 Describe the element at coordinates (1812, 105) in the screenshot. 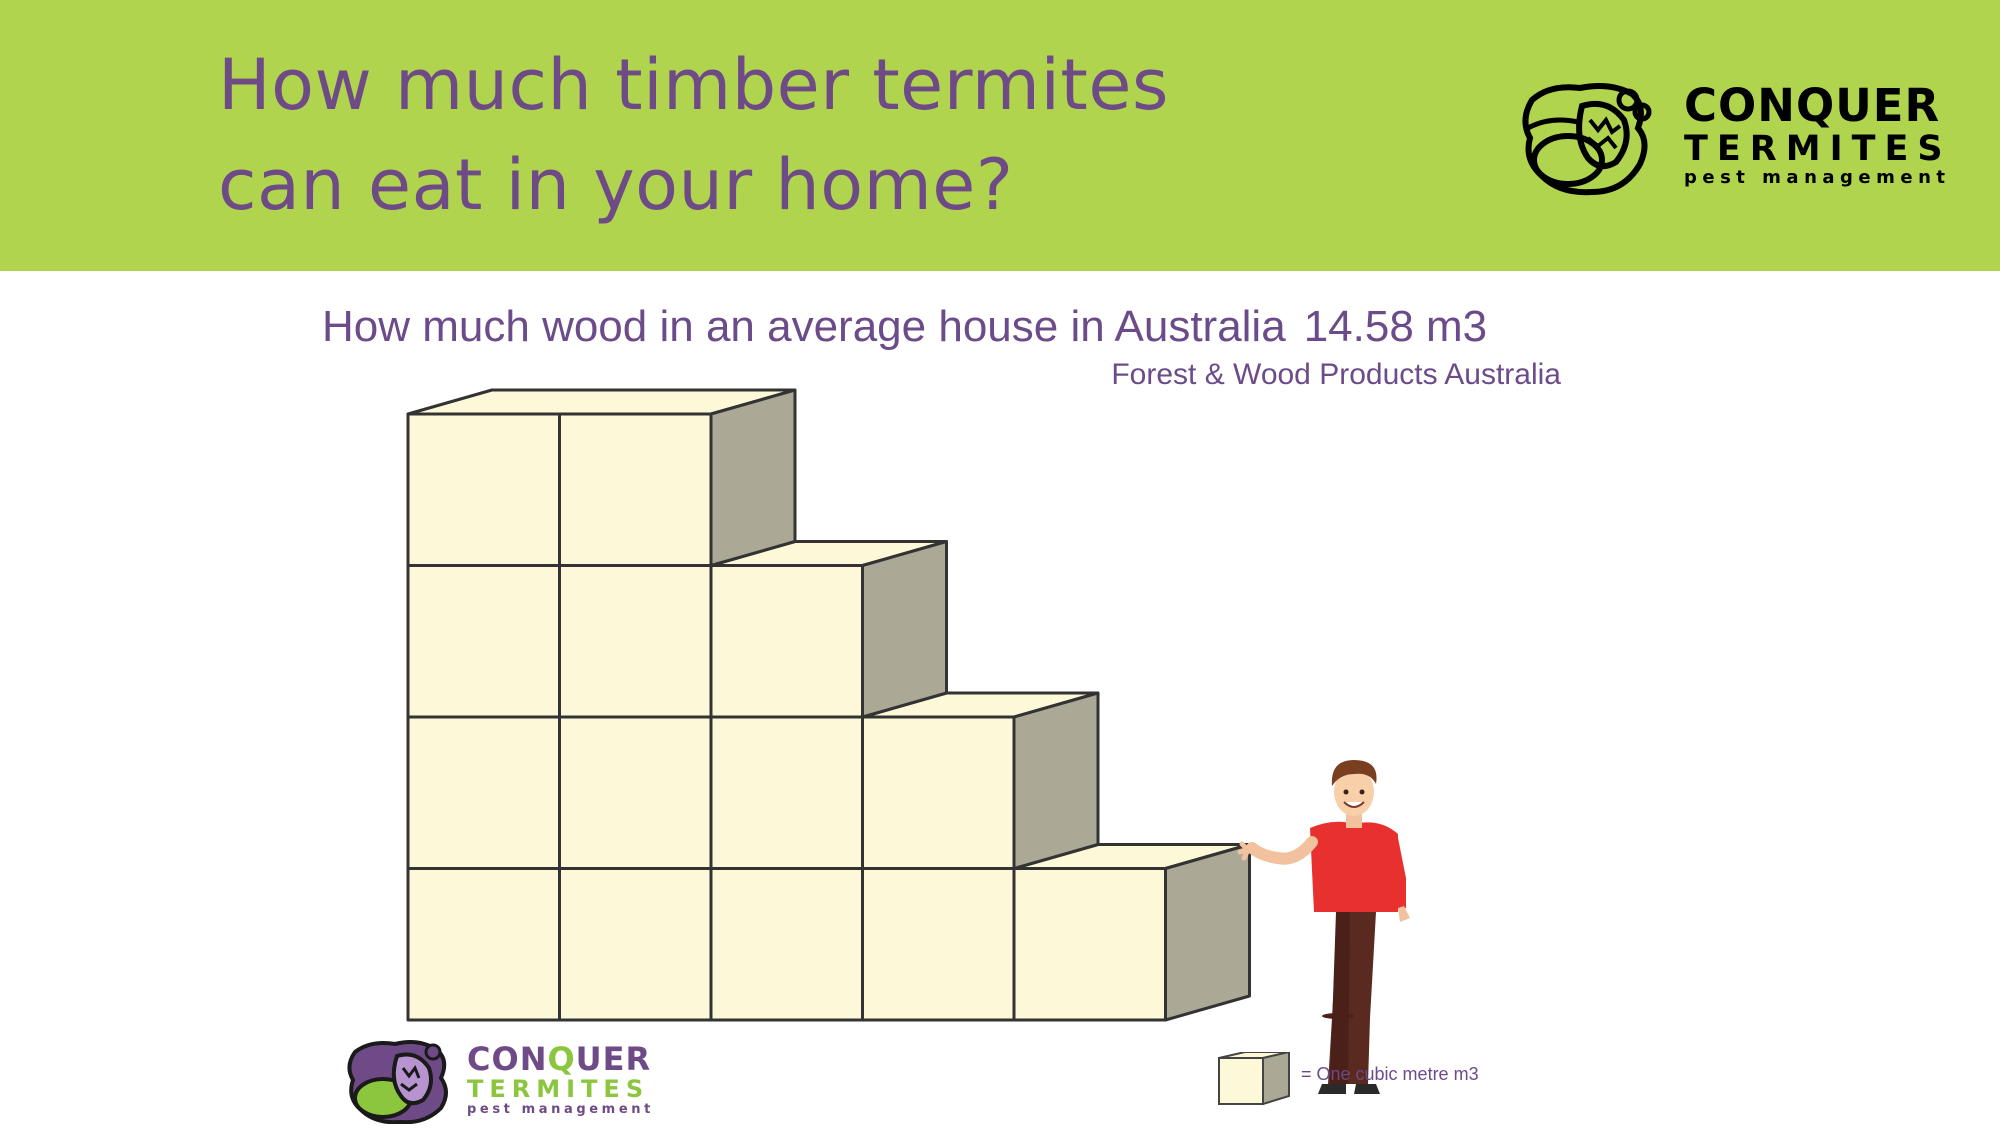

I see `brand-line-1: CONQUER` at that location.